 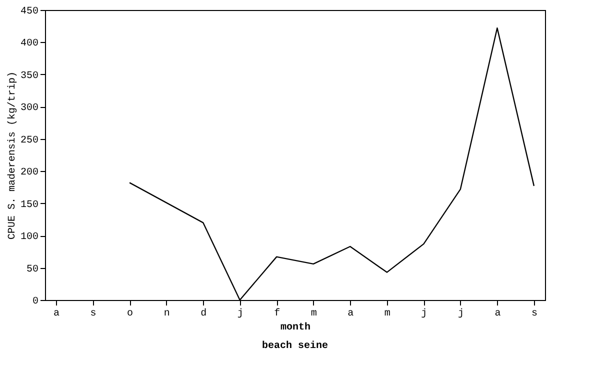 What do you see at coordinates (29, 205) in the screenshot?
I see `y-tick-label: 150` at bounding box center [29, 205].